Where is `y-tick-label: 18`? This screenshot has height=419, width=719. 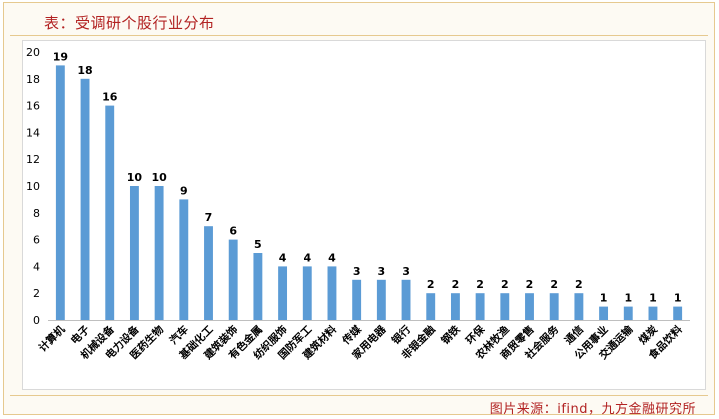
y-tick-label: 18 is located at coordinates (33, 79).